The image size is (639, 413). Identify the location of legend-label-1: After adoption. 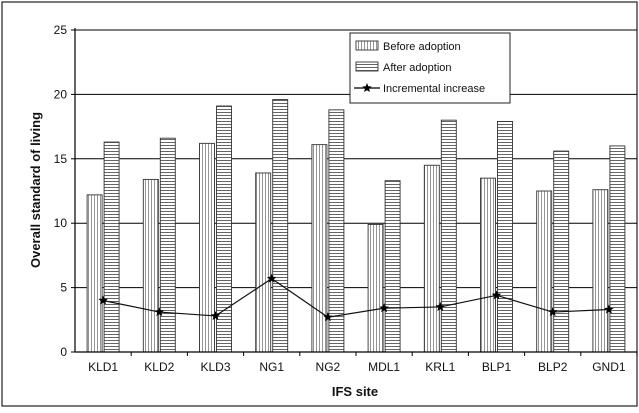
(417, 68).